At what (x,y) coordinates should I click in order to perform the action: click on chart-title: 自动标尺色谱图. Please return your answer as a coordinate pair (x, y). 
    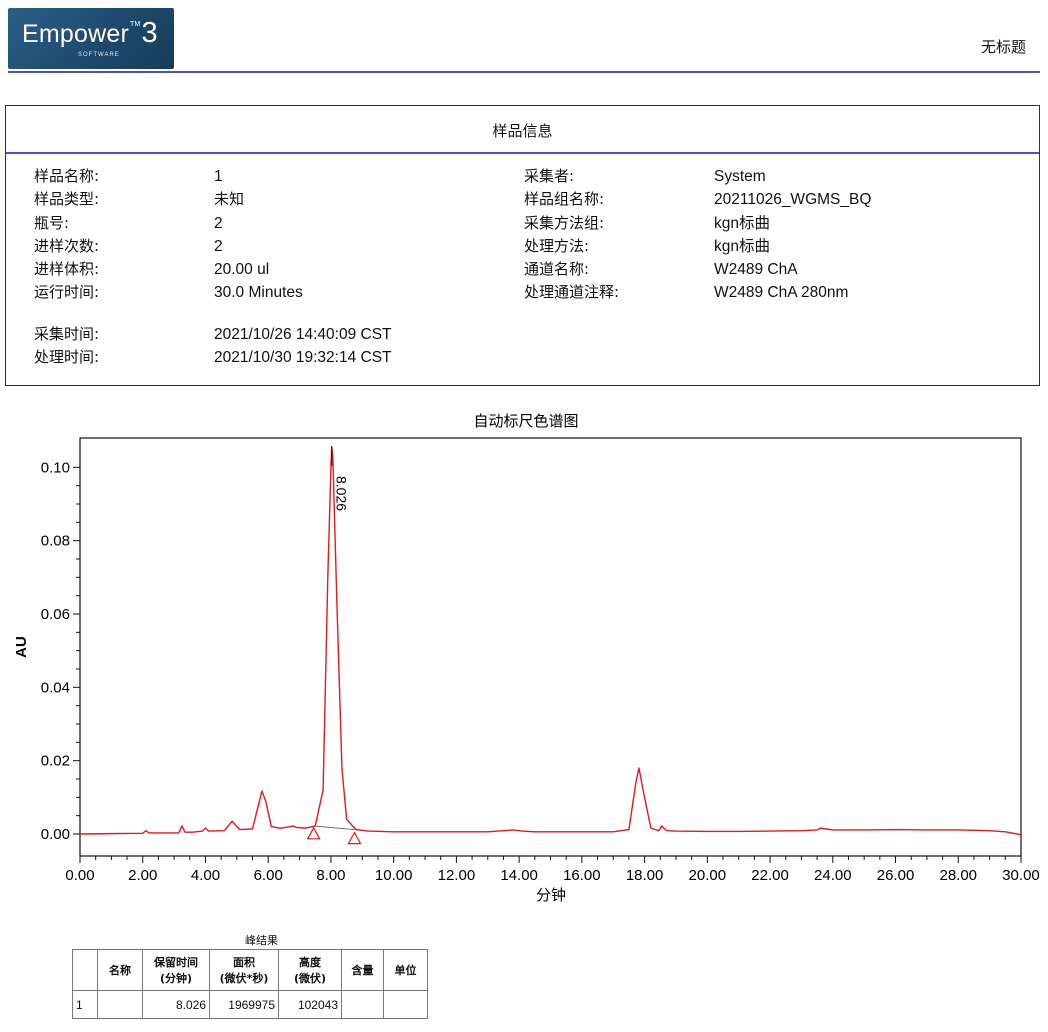
    Looking at the image, I should click on (525, 421).